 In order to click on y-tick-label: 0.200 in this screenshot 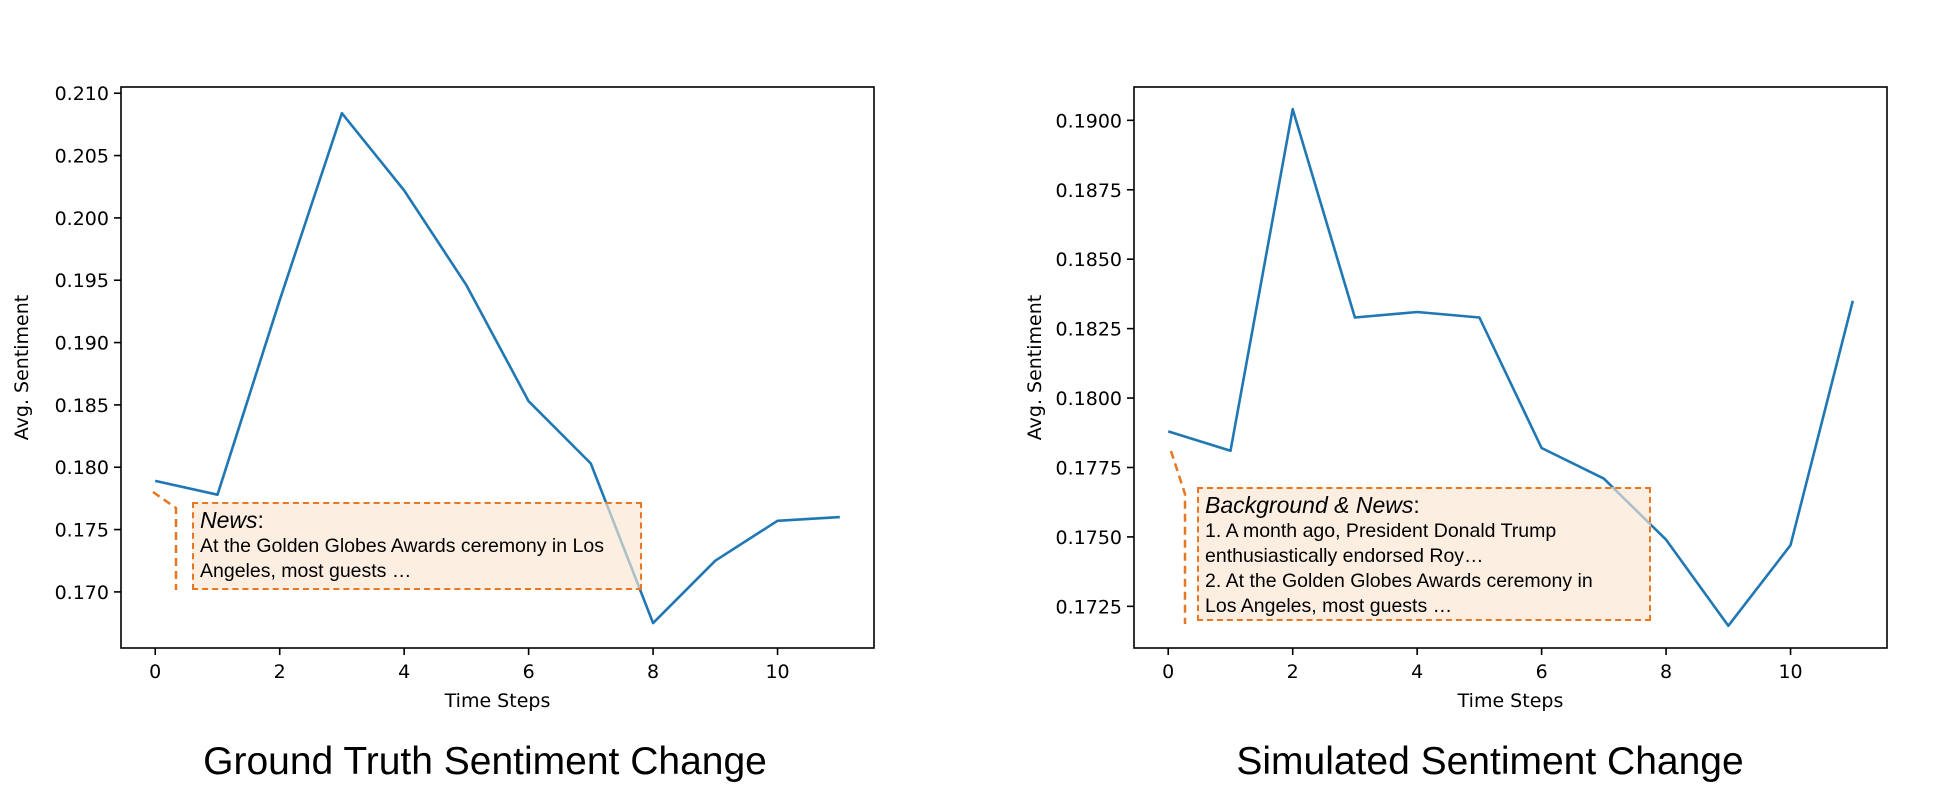, I will do `click(82, 219)`.